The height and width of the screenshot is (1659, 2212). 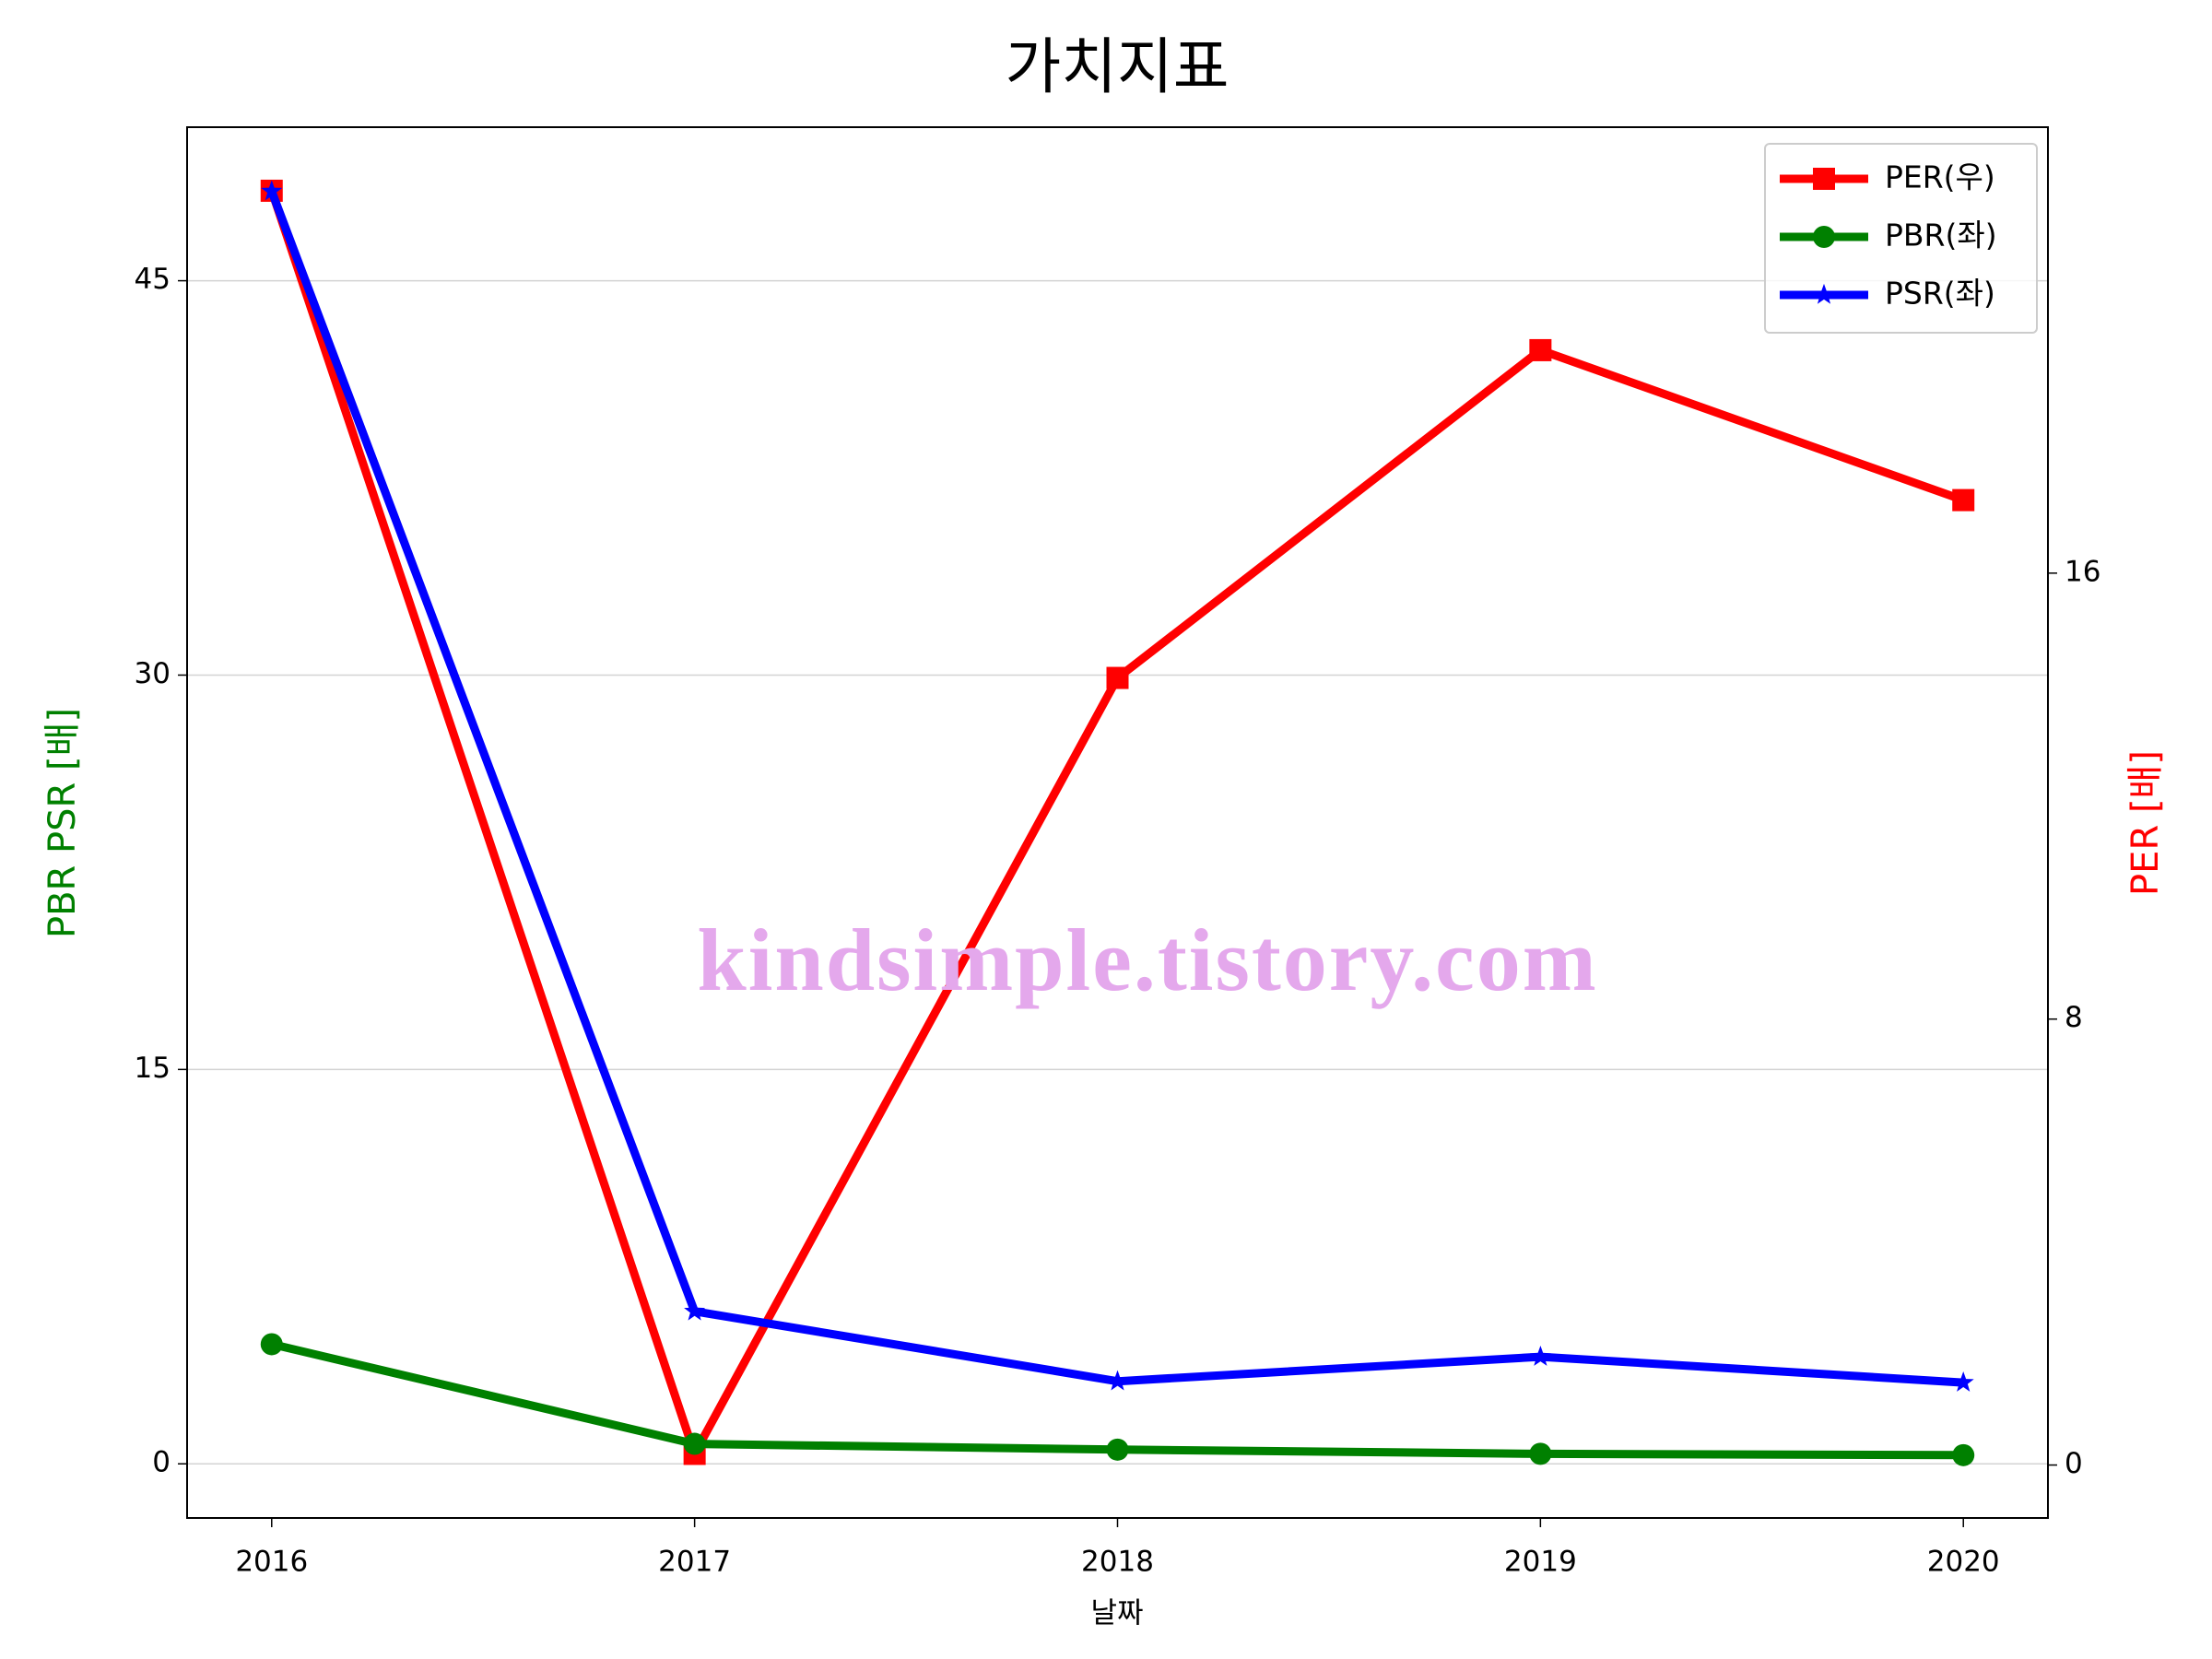 I want to click on y2-tick-label: 8, so click(x=2074, y=1017).